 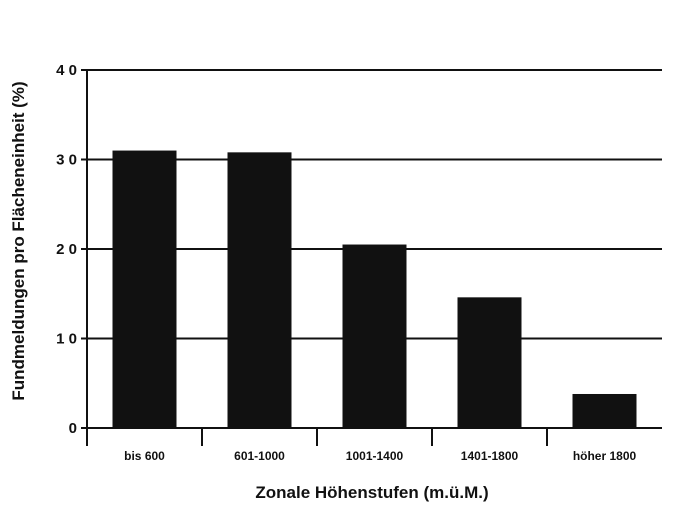 What do you see at coordinates (375, 456) in the screenshot?
I see `category-label: 1001-1400` at bounding box center [375, 456].